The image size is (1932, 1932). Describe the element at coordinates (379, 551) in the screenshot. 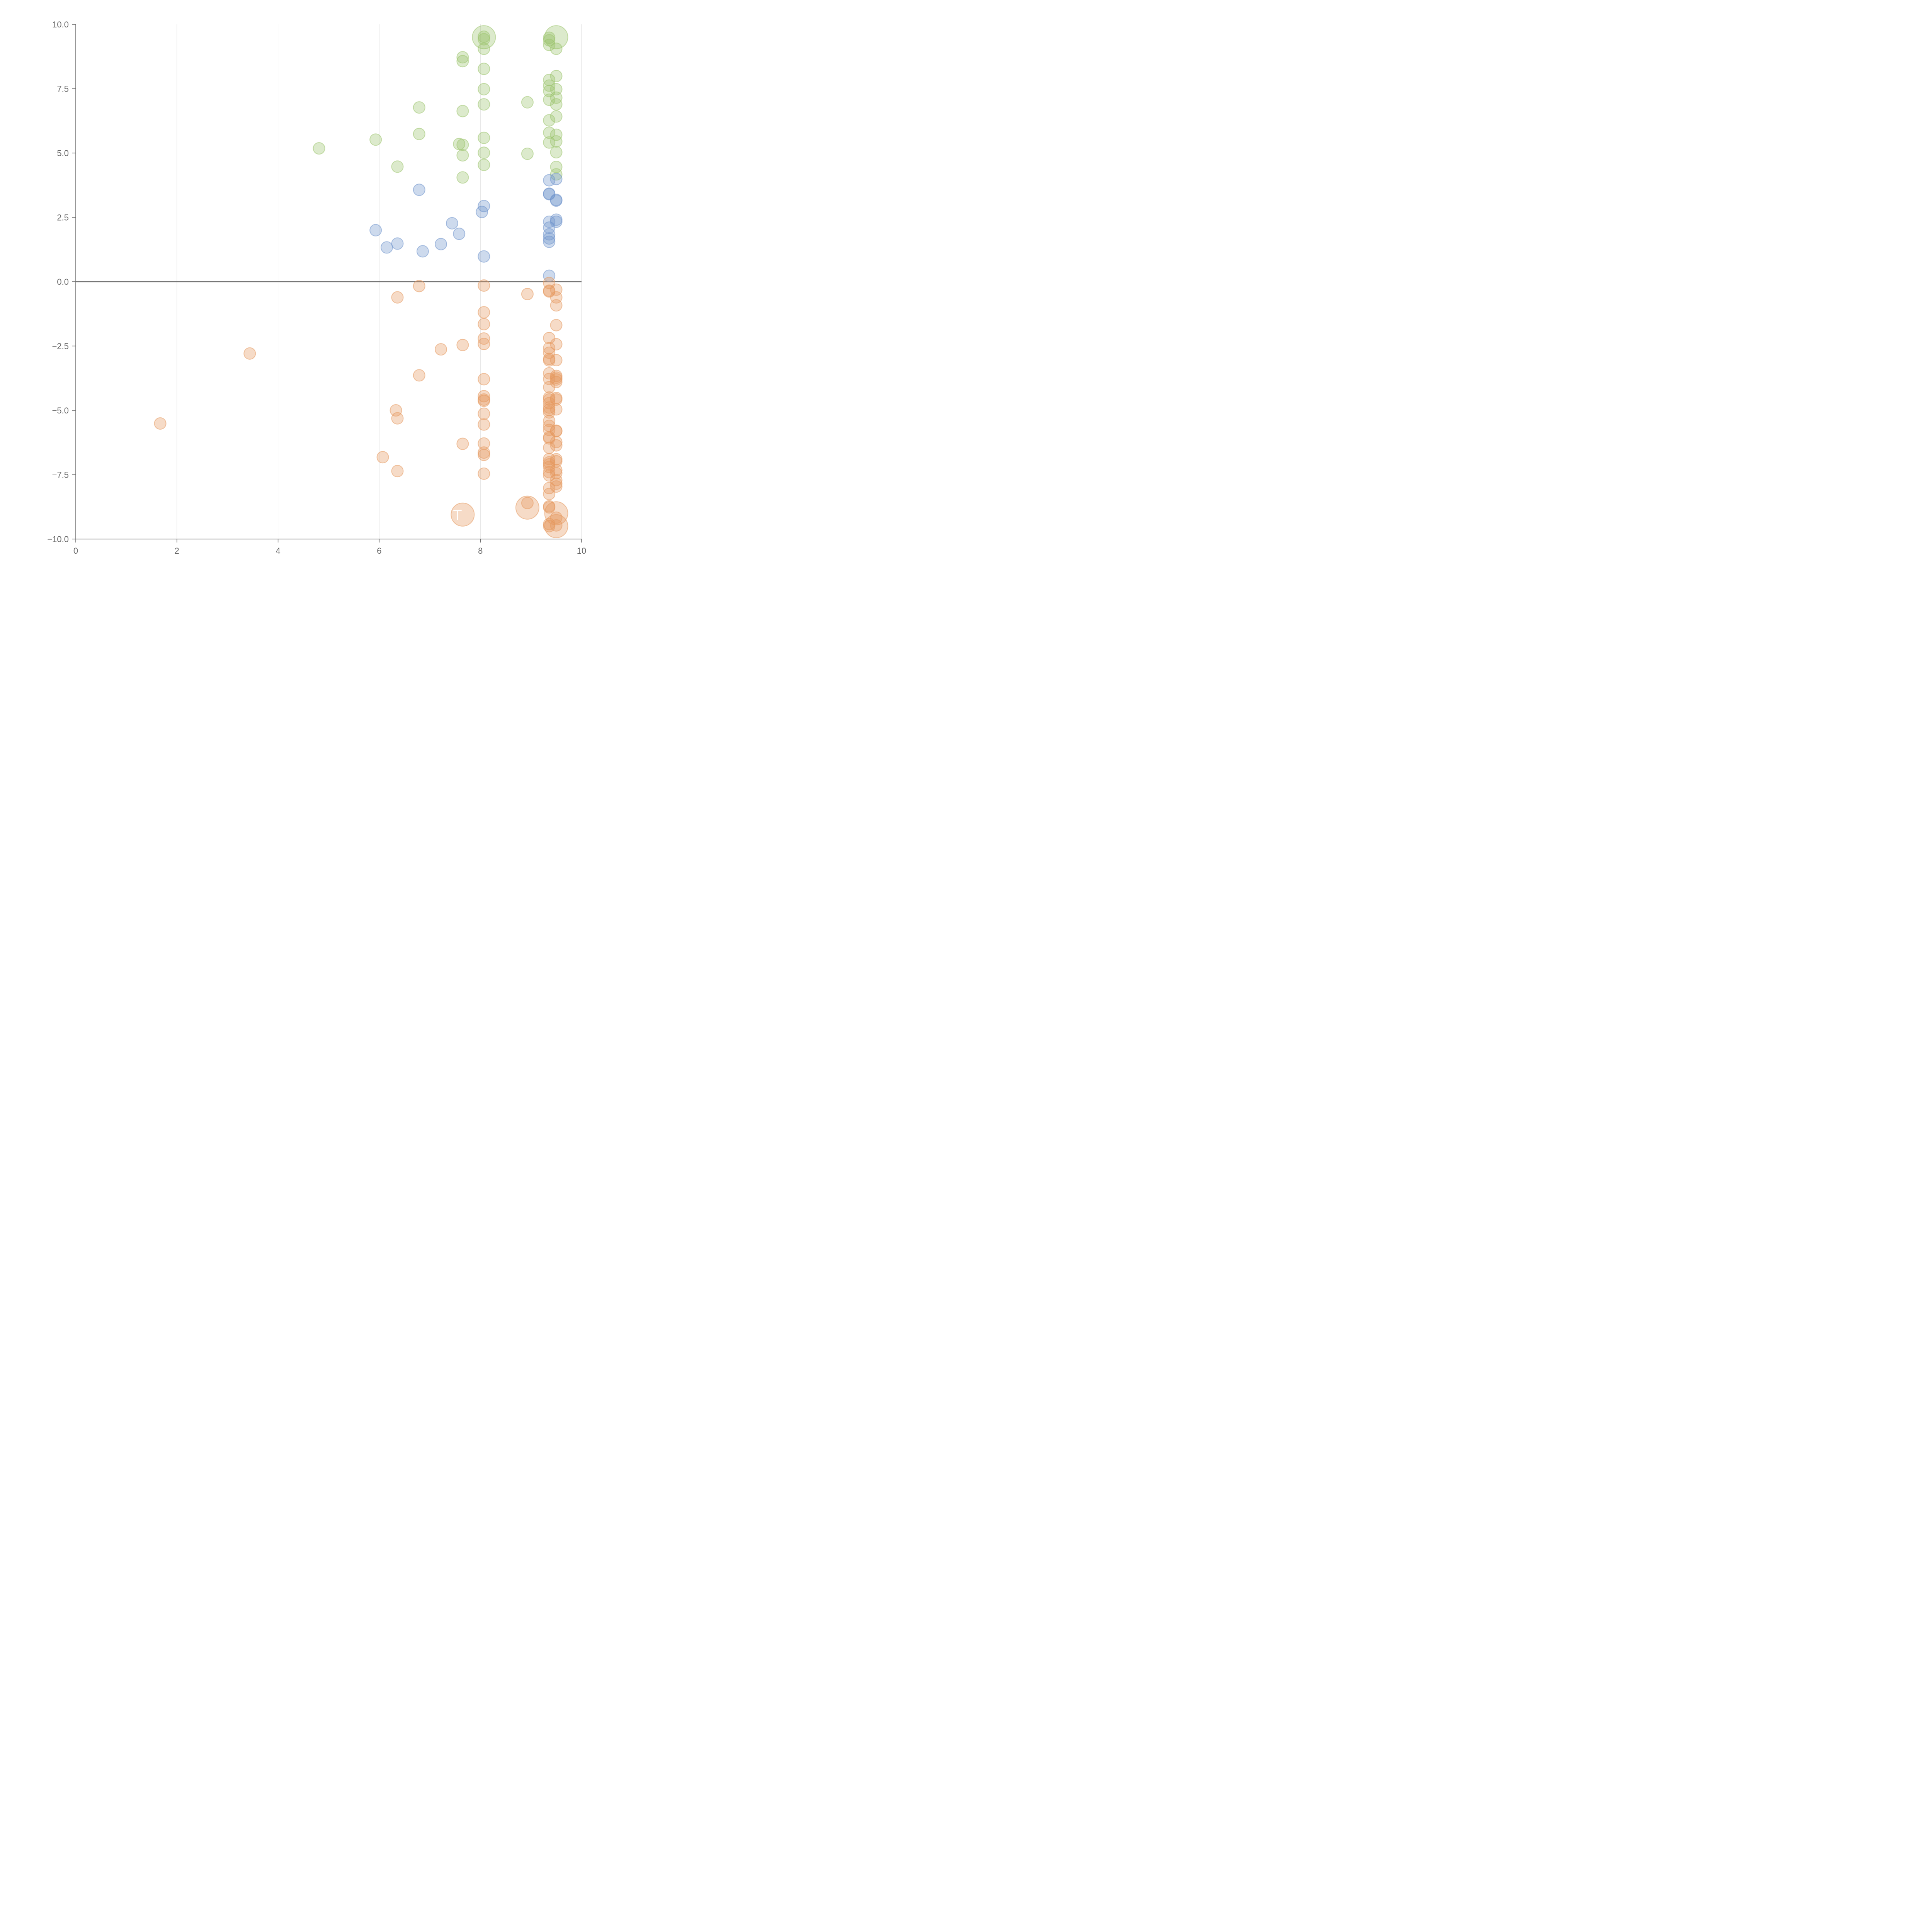

I see `x-tick-label-3: 6` at that location.